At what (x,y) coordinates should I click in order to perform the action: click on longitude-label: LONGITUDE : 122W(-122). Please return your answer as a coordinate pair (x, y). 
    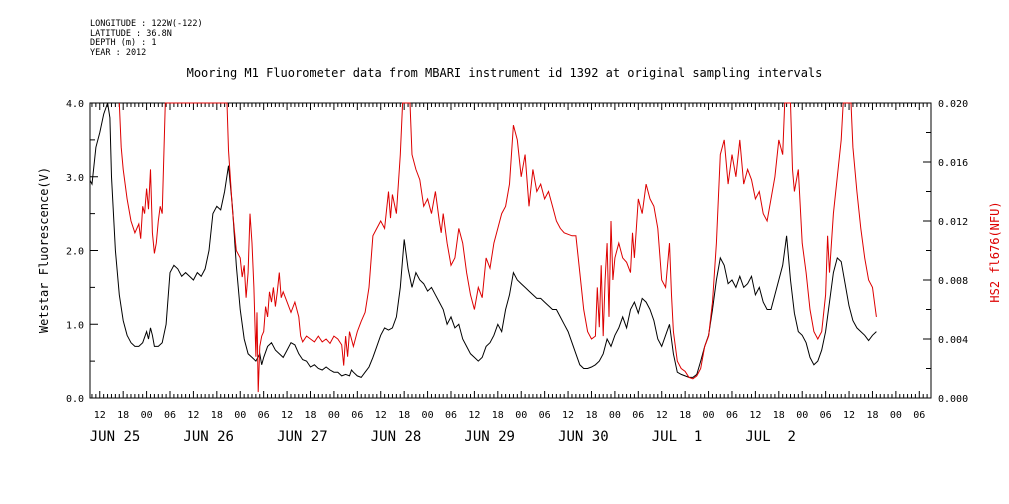
    Looking at the image, I should click on (146, 24).